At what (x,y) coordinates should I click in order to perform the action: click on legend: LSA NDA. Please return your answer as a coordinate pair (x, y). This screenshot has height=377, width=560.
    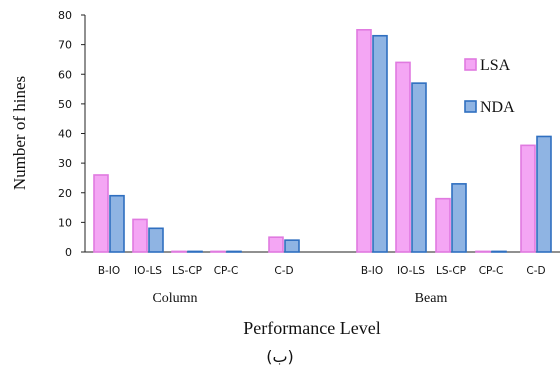
    Looking at the image, I should click on (489, 86).